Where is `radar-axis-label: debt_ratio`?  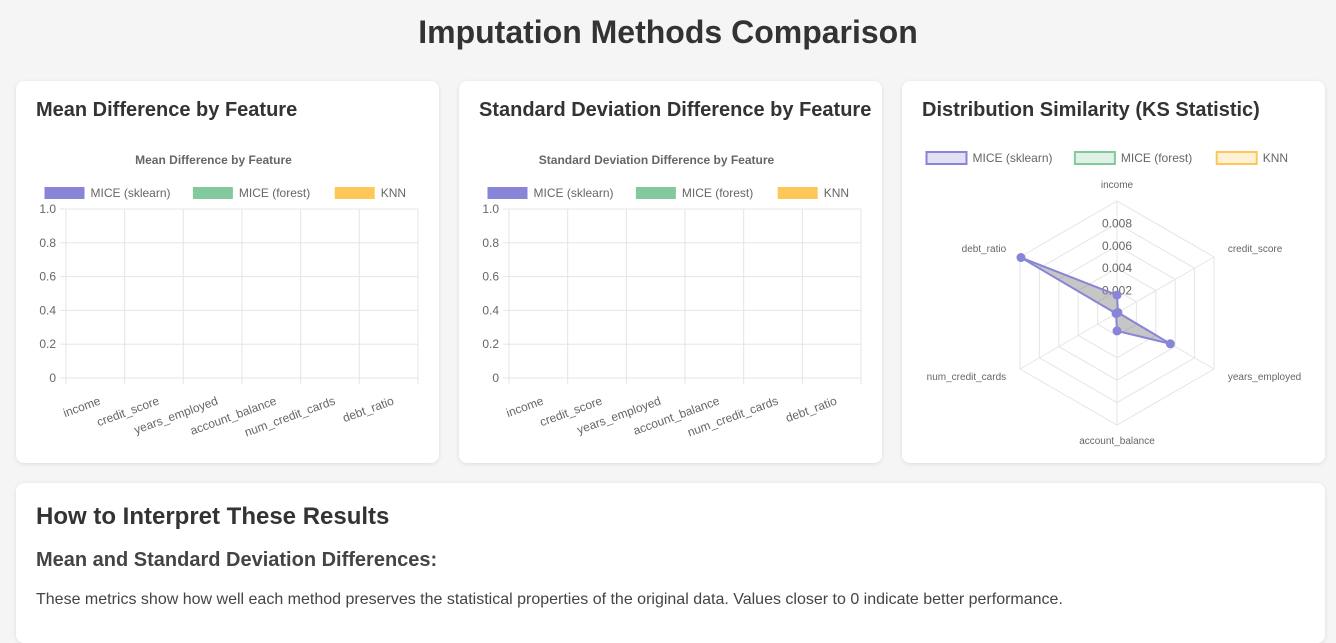
radar-axis-label: debt_ratio is located at coordinates (984, 249).